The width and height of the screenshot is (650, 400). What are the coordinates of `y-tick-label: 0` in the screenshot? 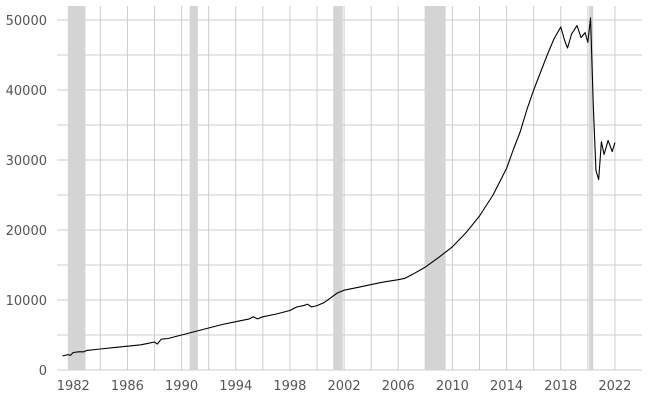 It's located at (43, 371).